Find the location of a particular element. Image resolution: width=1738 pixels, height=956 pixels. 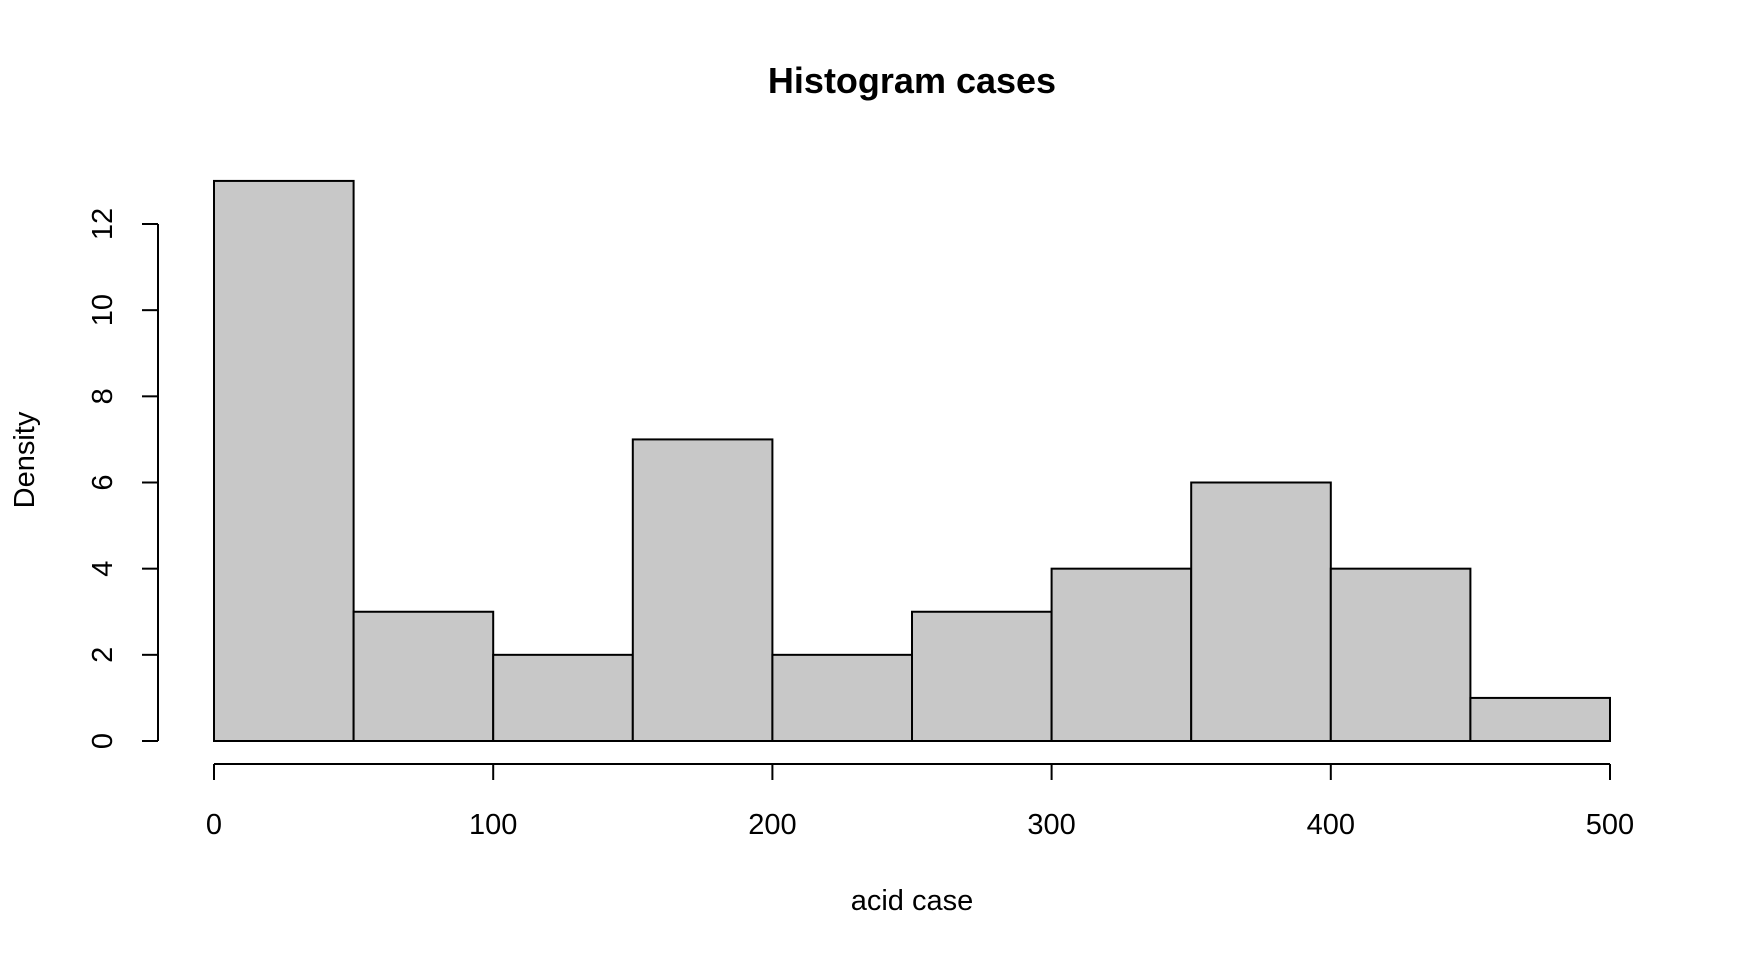

x-tick-label-3: 300 is located at coordinates (1051, 825).